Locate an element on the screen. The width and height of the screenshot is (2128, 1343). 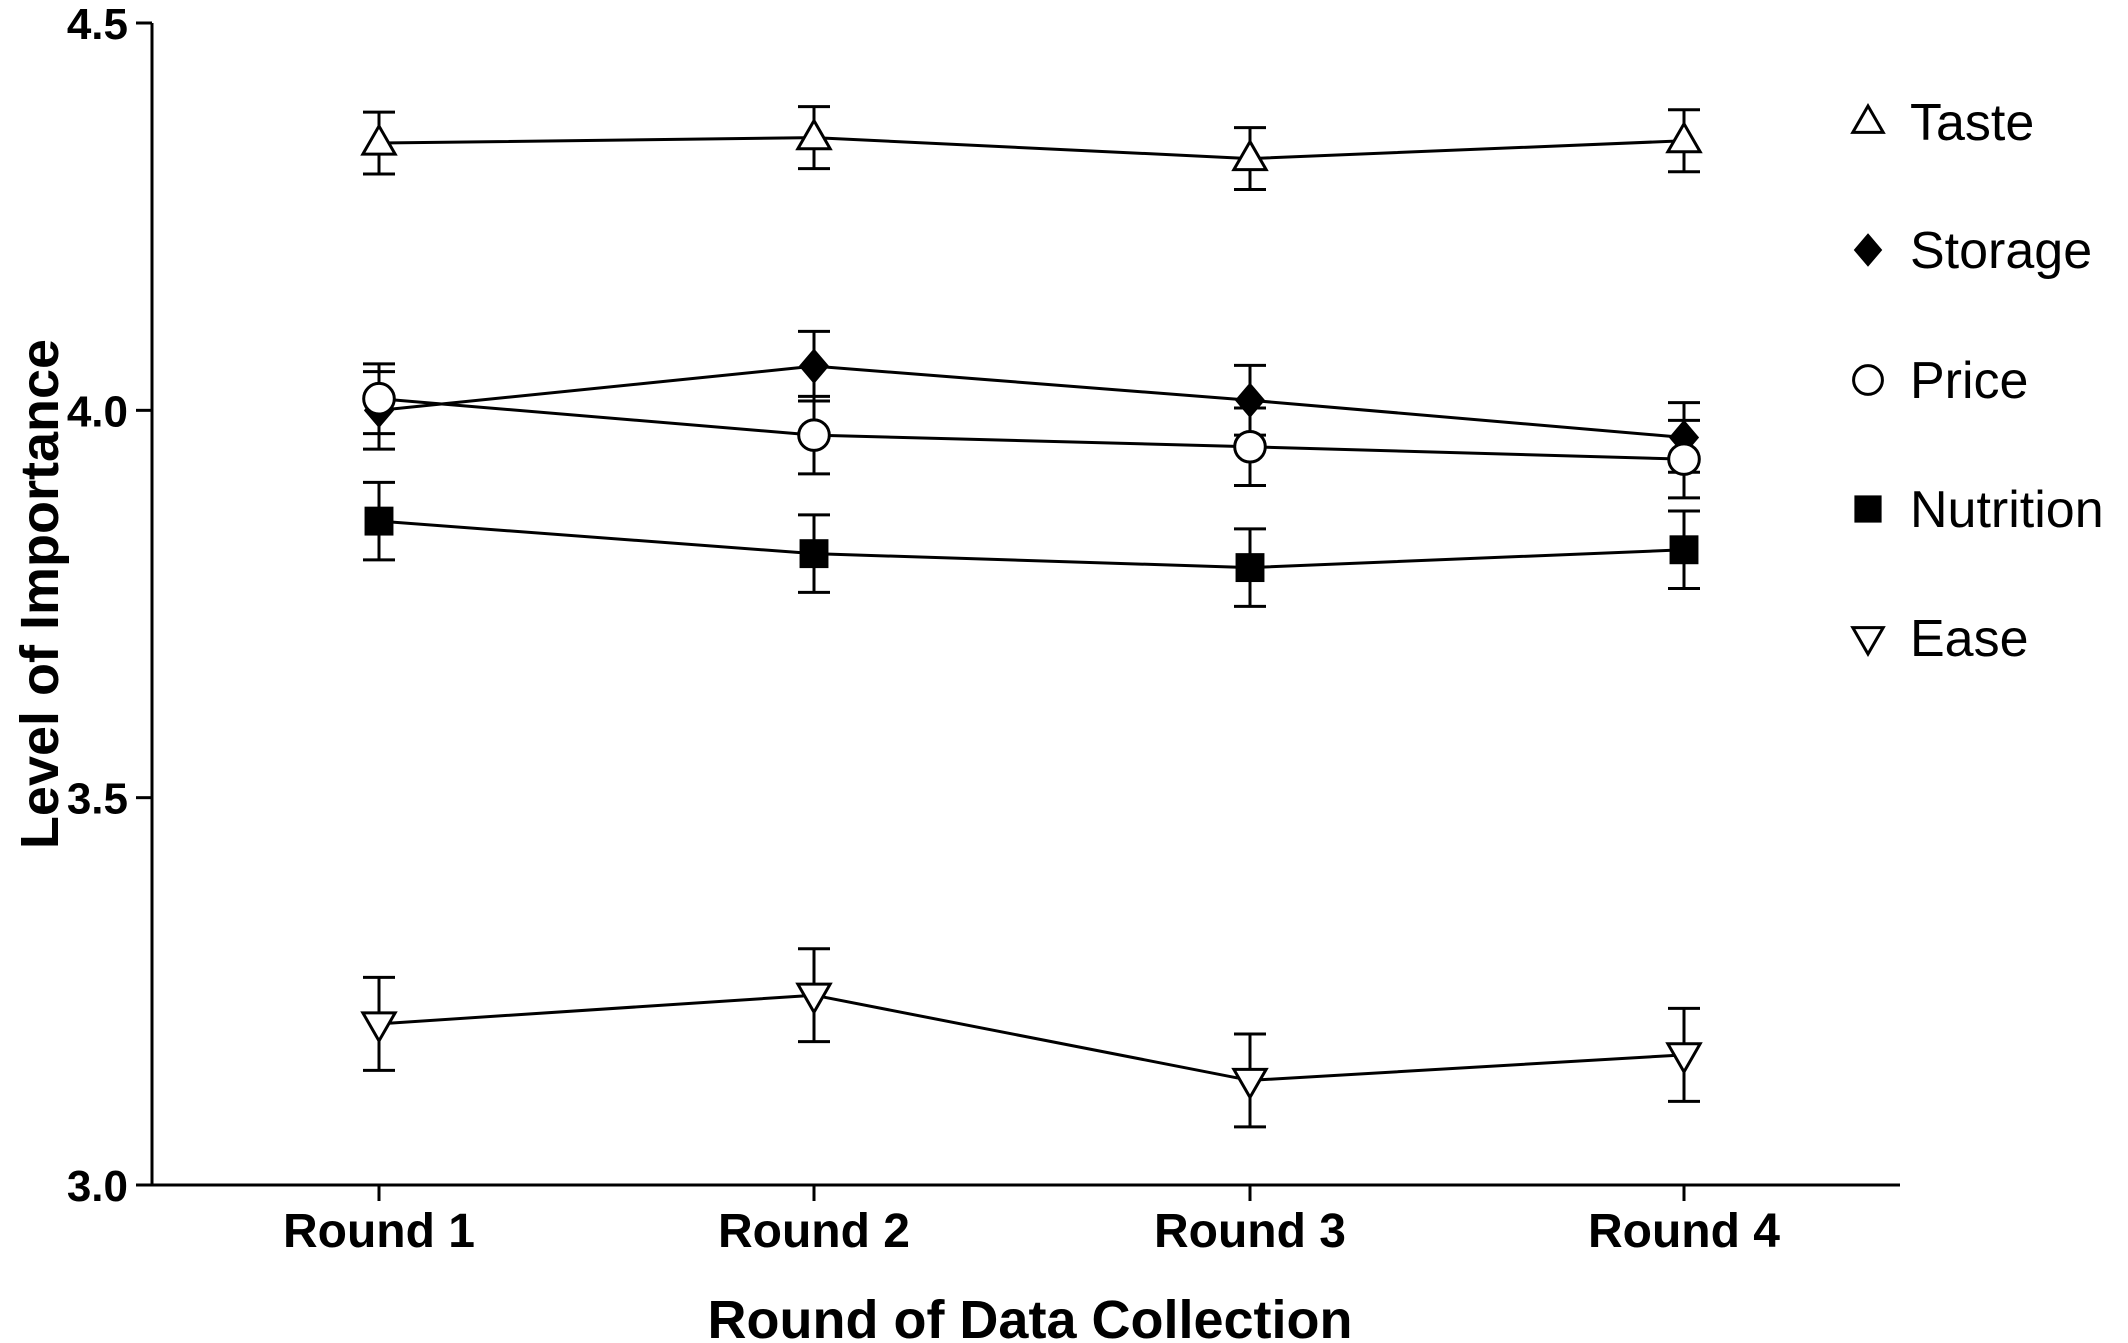
y-tick-label: 4.0 is located at coordinates (97, 411).